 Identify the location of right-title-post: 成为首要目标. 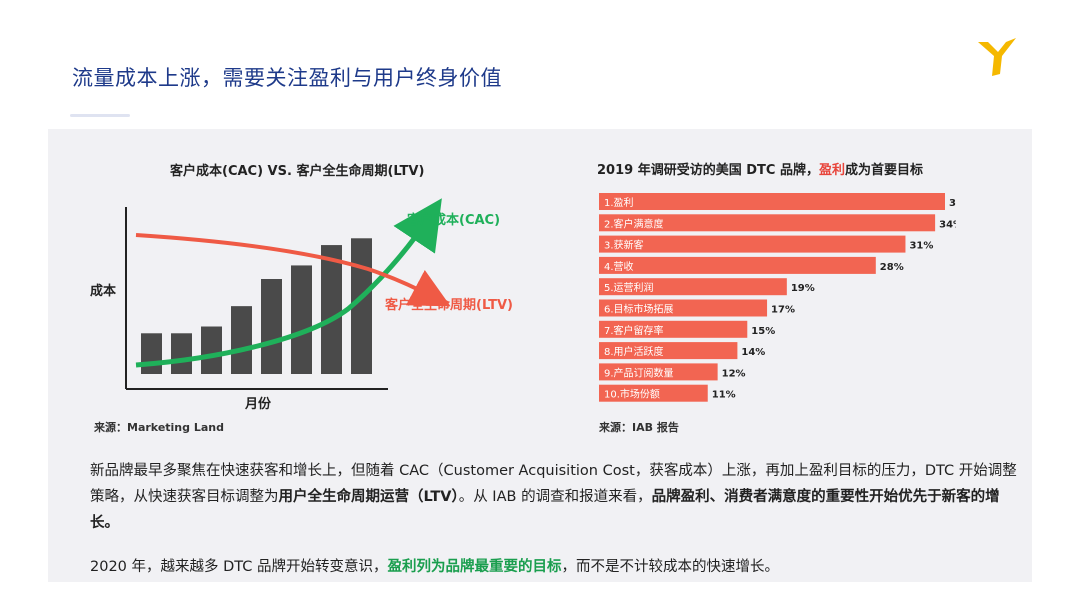
(883, 170).